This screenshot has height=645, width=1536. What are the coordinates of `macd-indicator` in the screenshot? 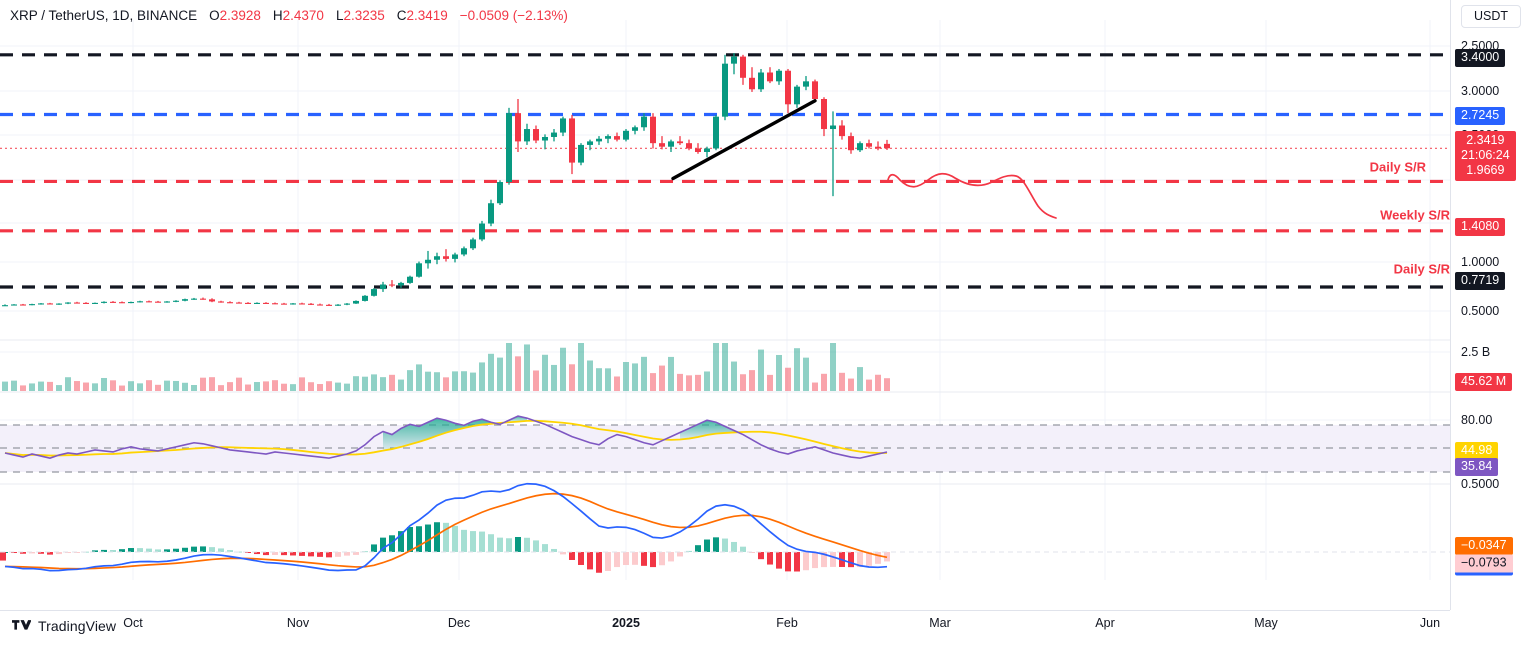 It's located at (725, 527).